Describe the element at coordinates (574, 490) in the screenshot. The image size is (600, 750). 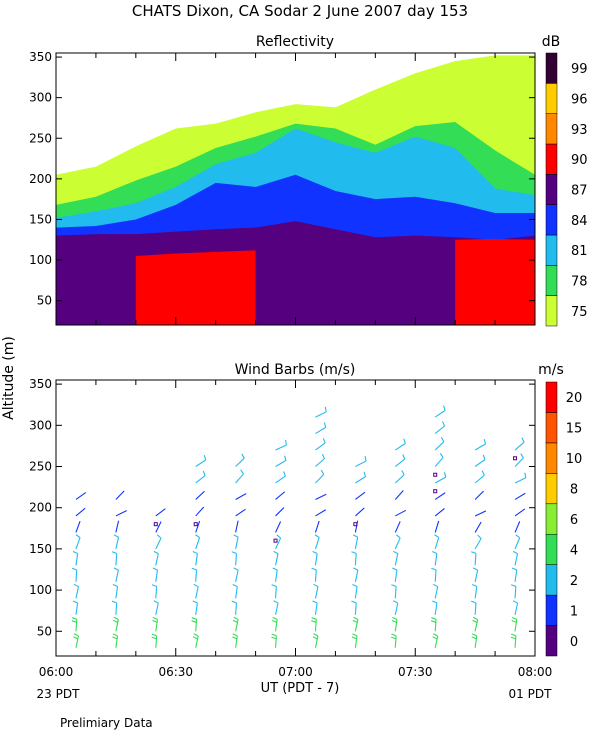
I see `wind-colorbar-label: 8` at that location.